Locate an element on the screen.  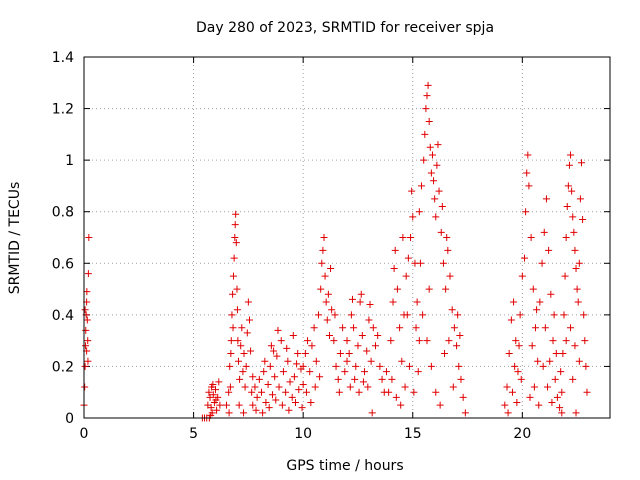
x-tick-label: 0 is located at coordinates (84, 434).